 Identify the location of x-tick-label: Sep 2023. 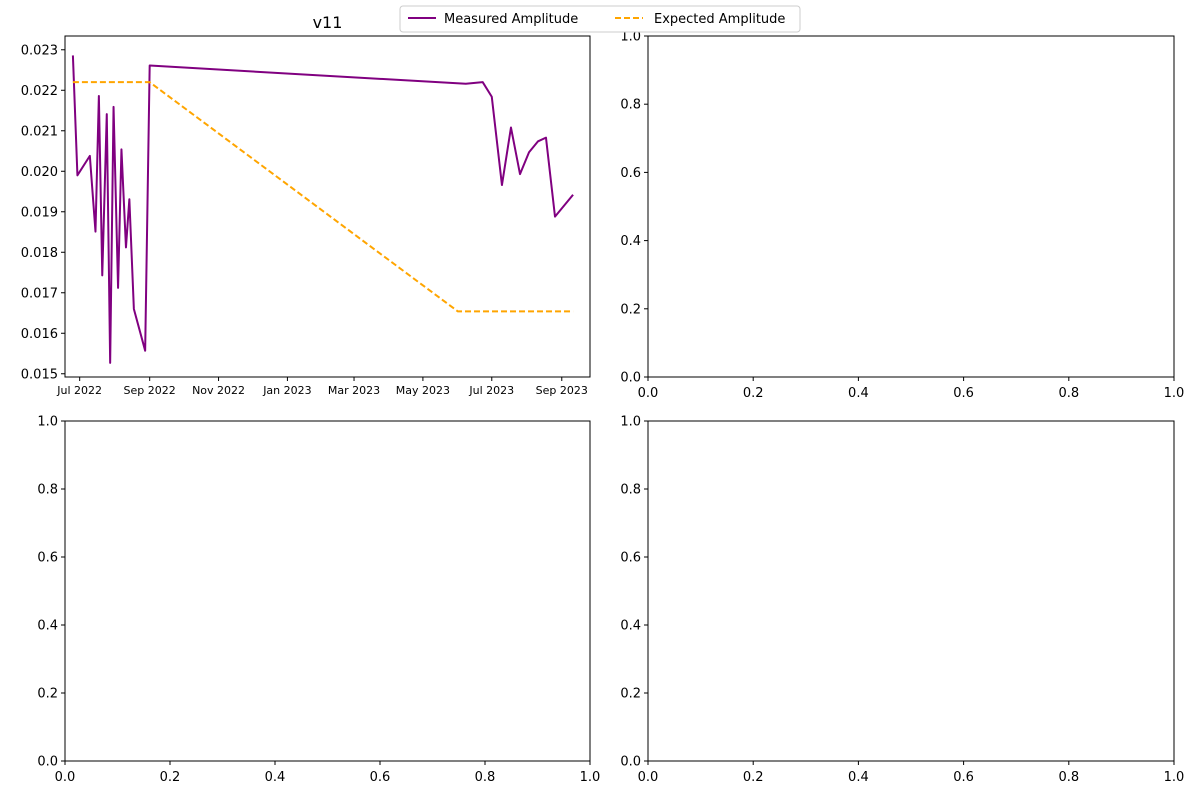
(562, 390).